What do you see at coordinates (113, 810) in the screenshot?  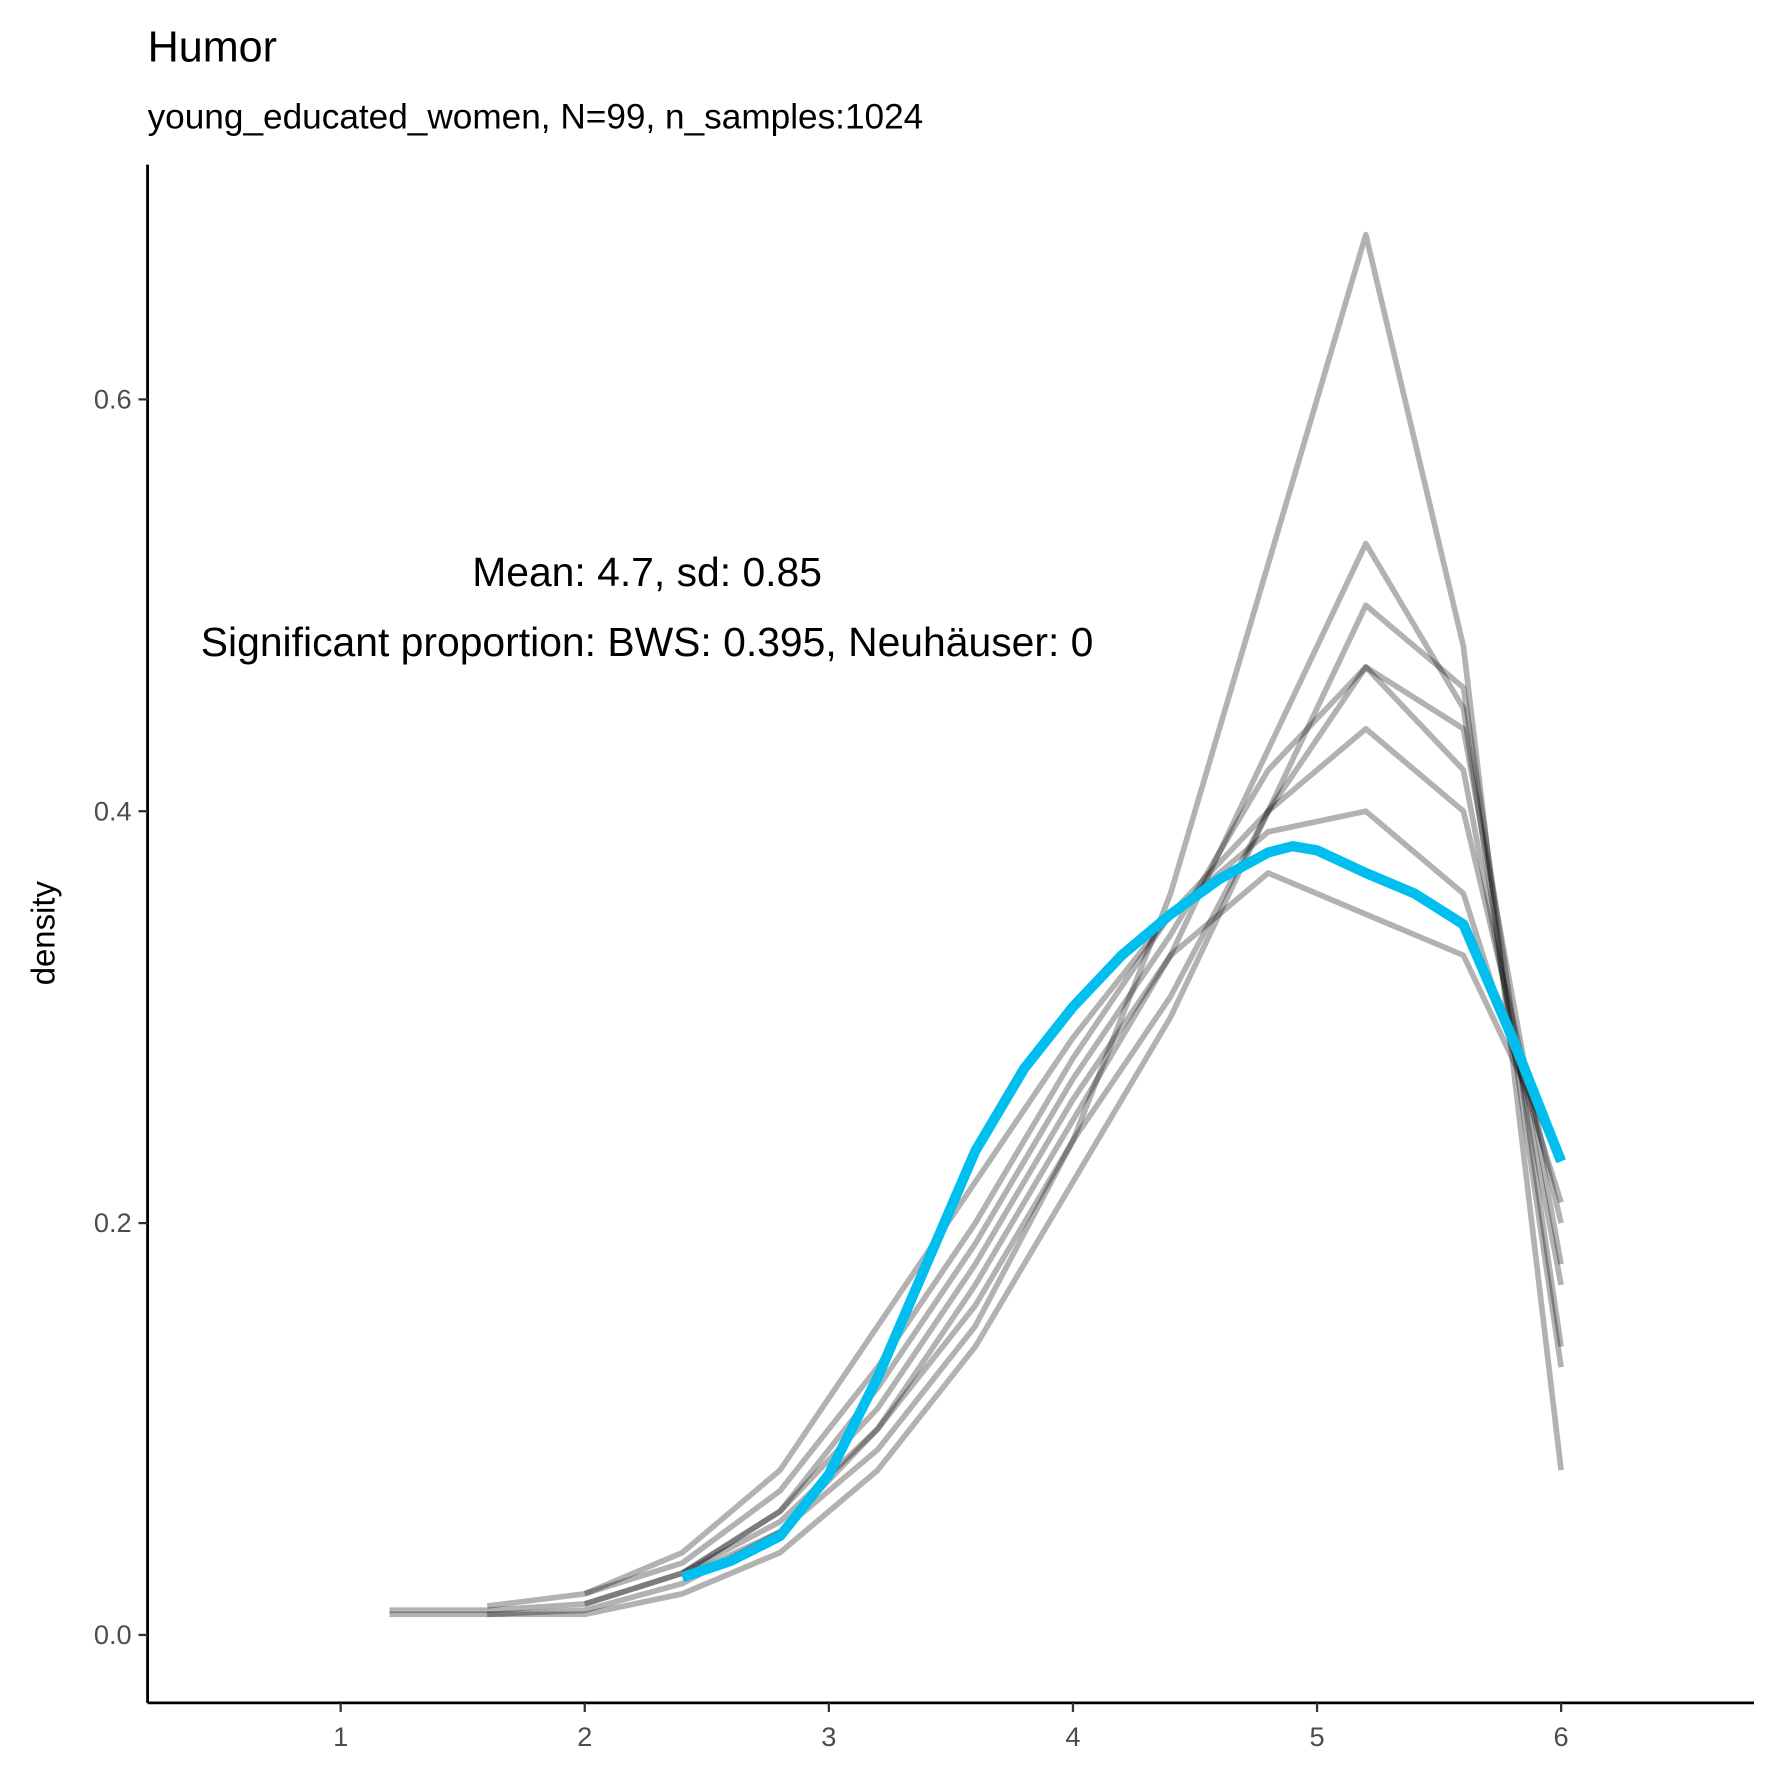 I see `y-tick-label: 0.4` at bounding box center [113, 810].